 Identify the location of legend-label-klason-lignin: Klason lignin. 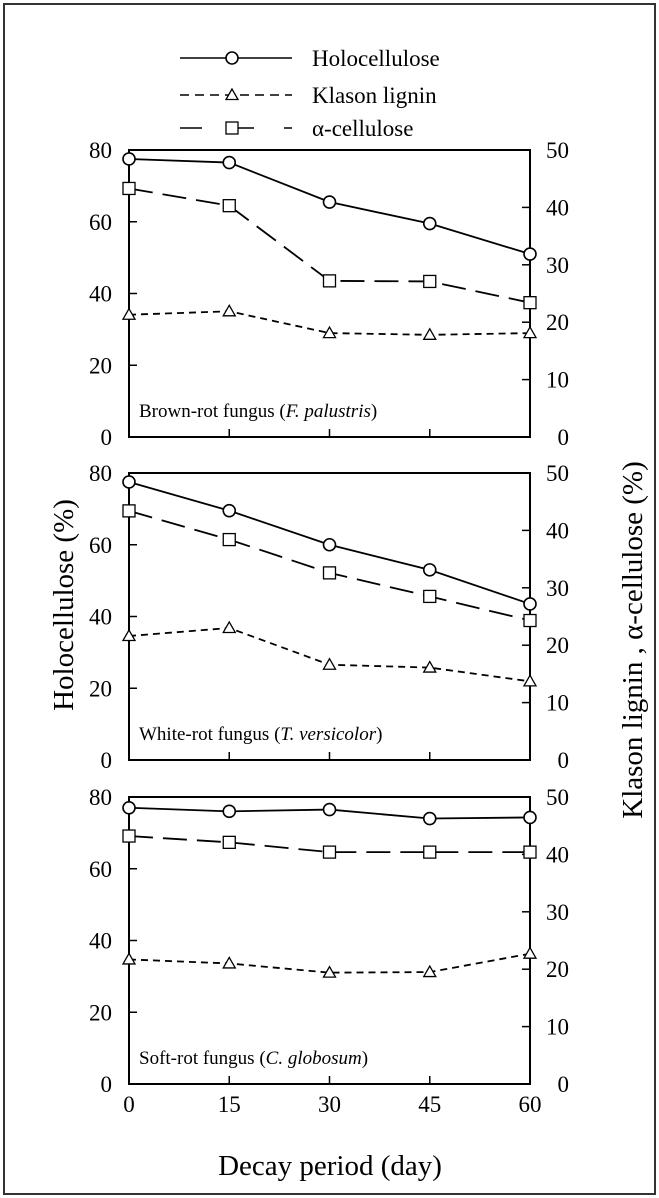
(374, 95).